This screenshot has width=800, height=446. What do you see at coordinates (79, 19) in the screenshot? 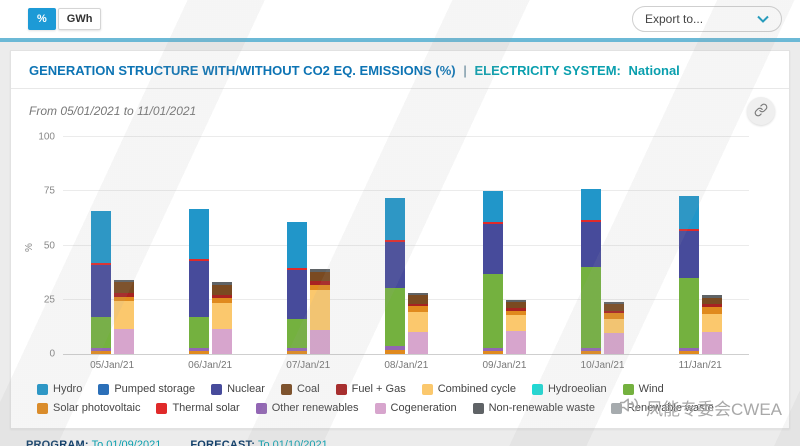
I see `unit-gwh-button: GWh` at bounding box center [79, 19].